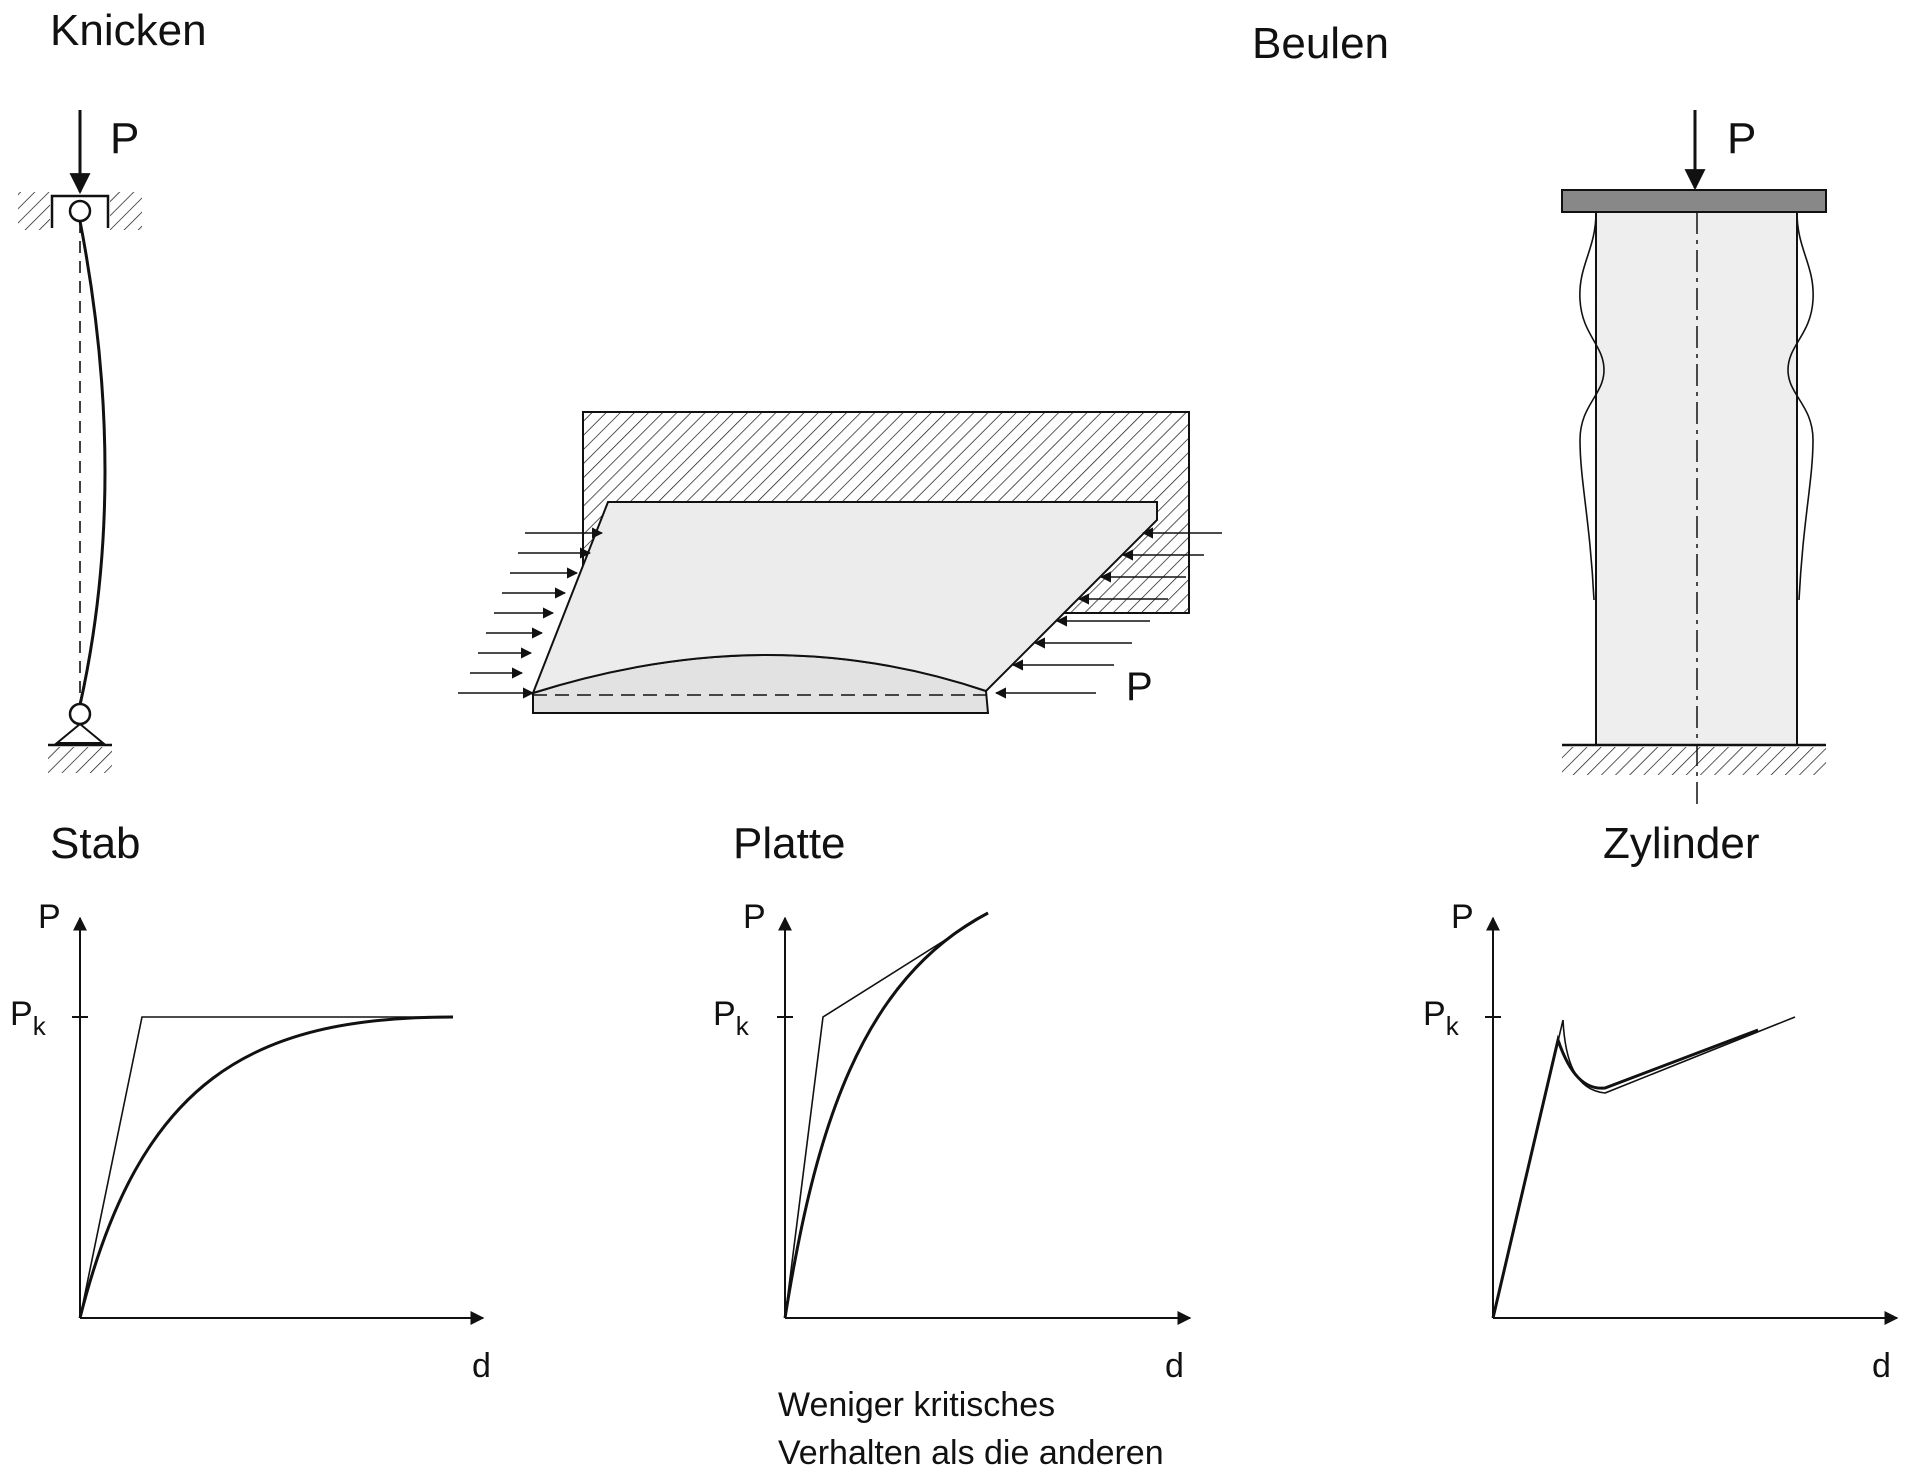 This screenshot has height=1466, width=1907. What do you see at coordinates (731, 1018) in the screenshot?
I see `graph-platte-pk-label: Pk` at bounding box center [731, 1018].